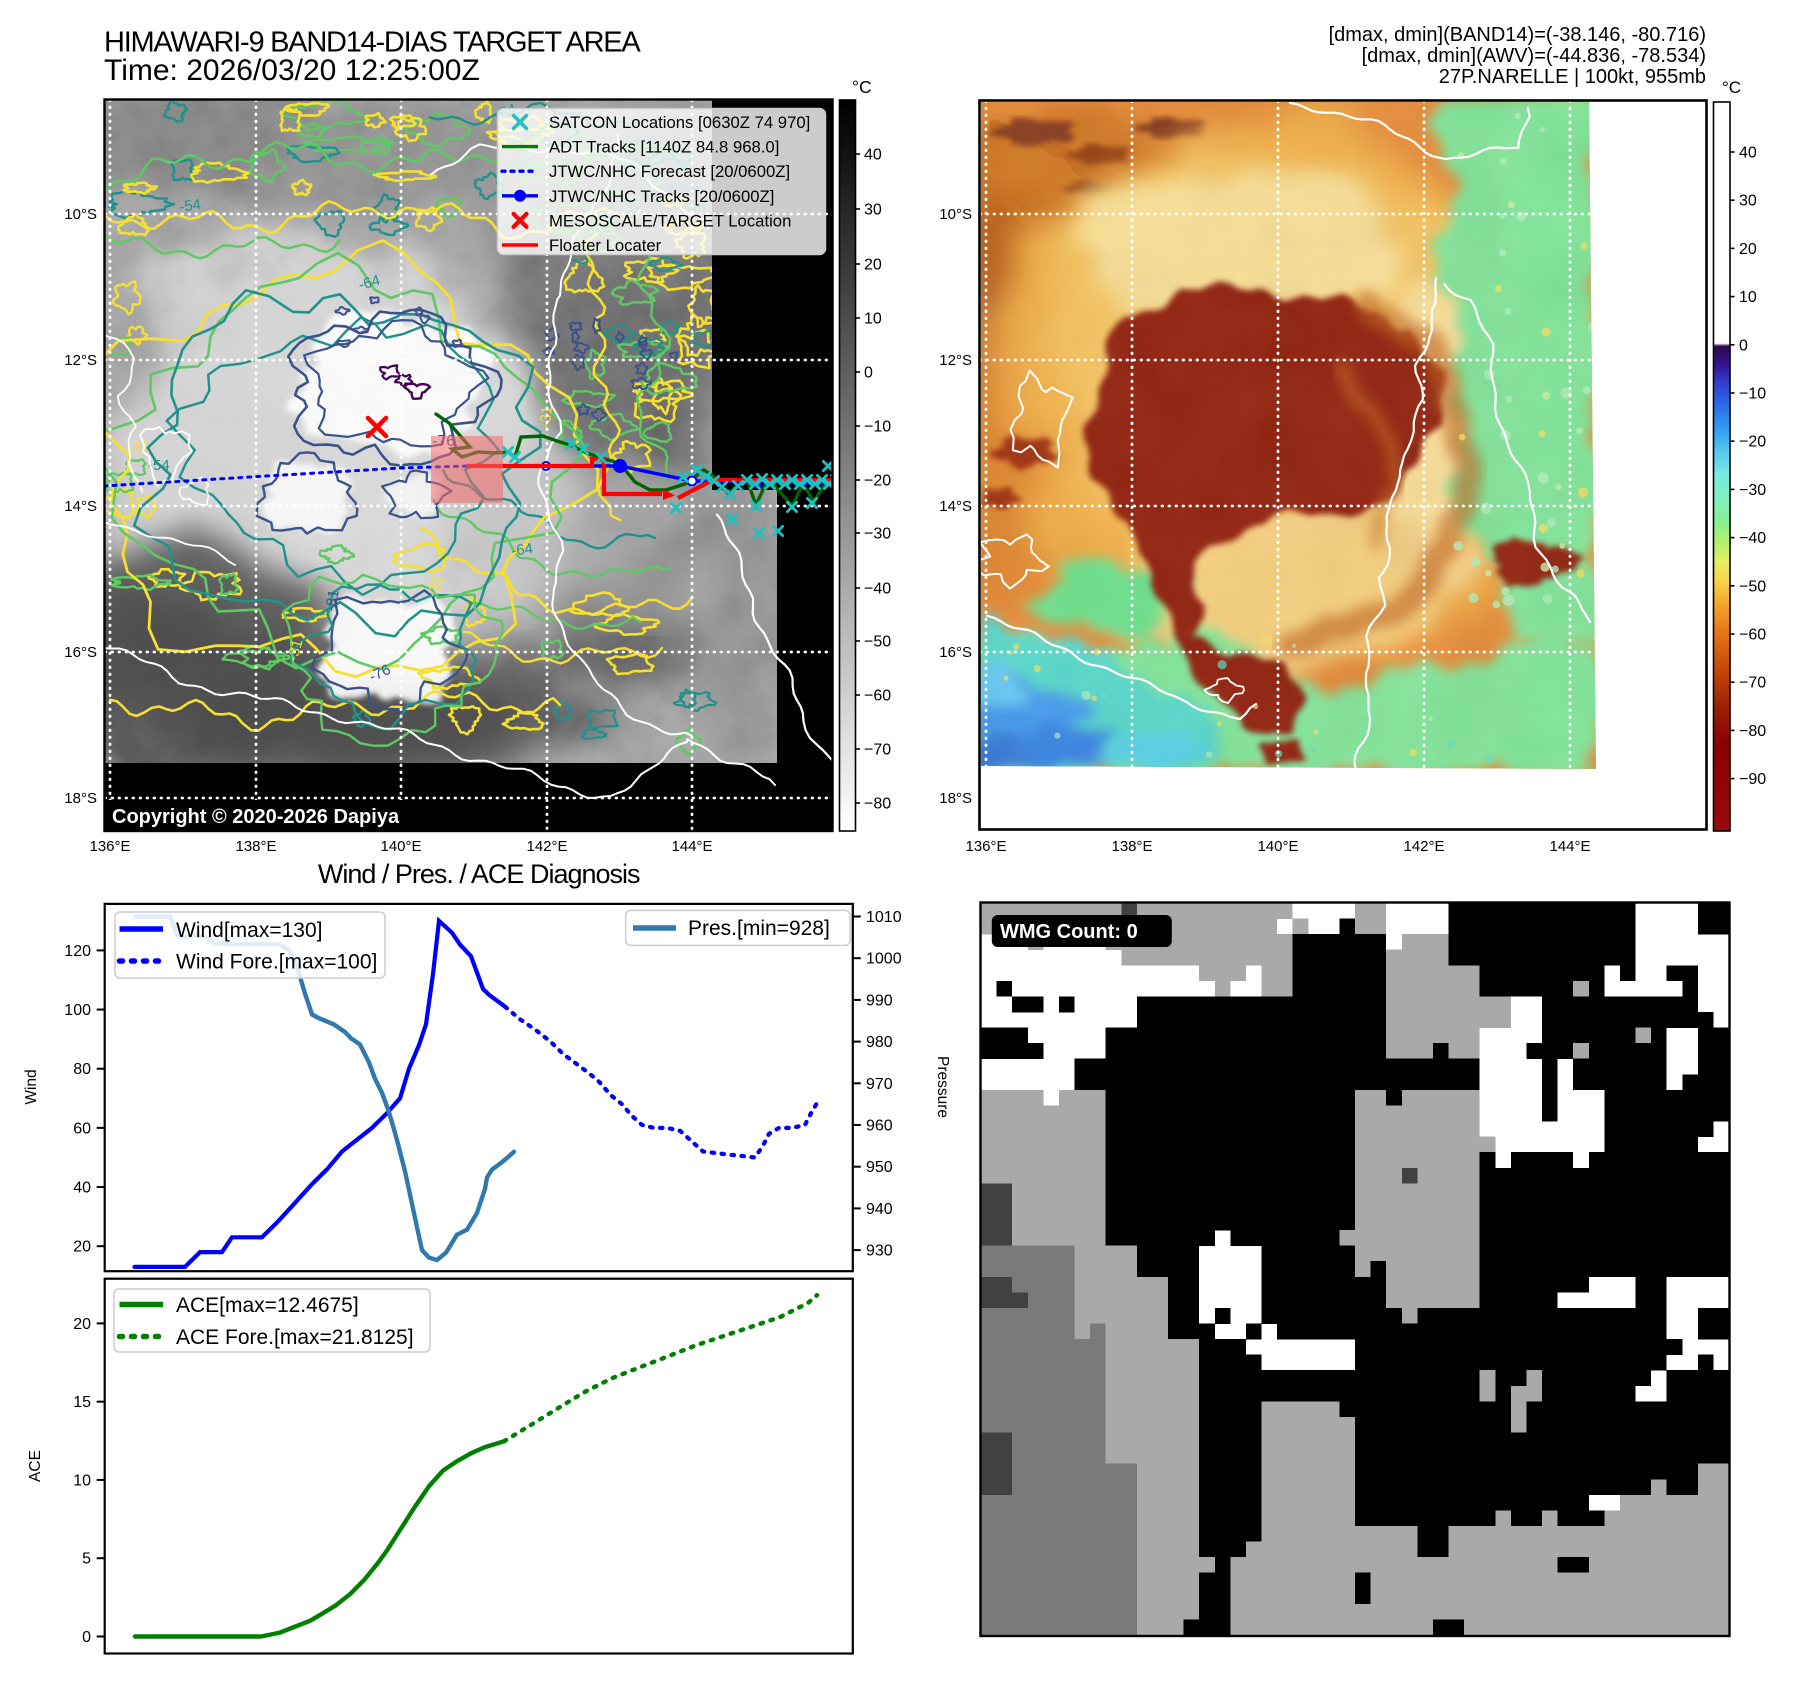 The height and width of the screenshot is (1695, 1797). What do you see at coordinates (679, 122) in the screenshot?
I see `svg-text:SATCON Locations [0630Z 74 970: SATCON Locations [0630Z 74 970]` at bounding box center [679, 122].